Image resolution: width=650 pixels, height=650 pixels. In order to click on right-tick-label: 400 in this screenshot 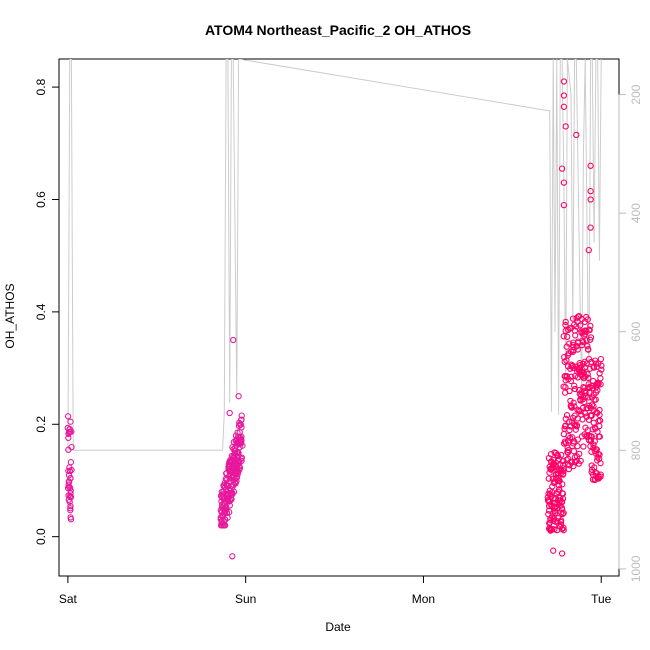, I will do `click(636, 213)`.